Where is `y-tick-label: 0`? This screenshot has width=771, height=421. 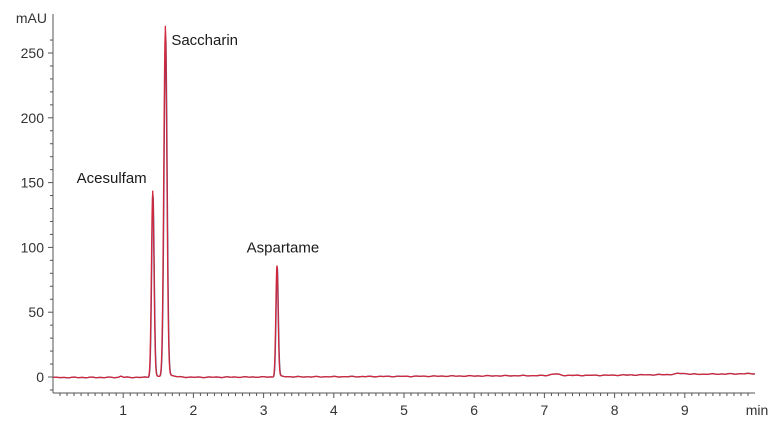 y-tick-label: 0 is located at coordinates (40, 377).